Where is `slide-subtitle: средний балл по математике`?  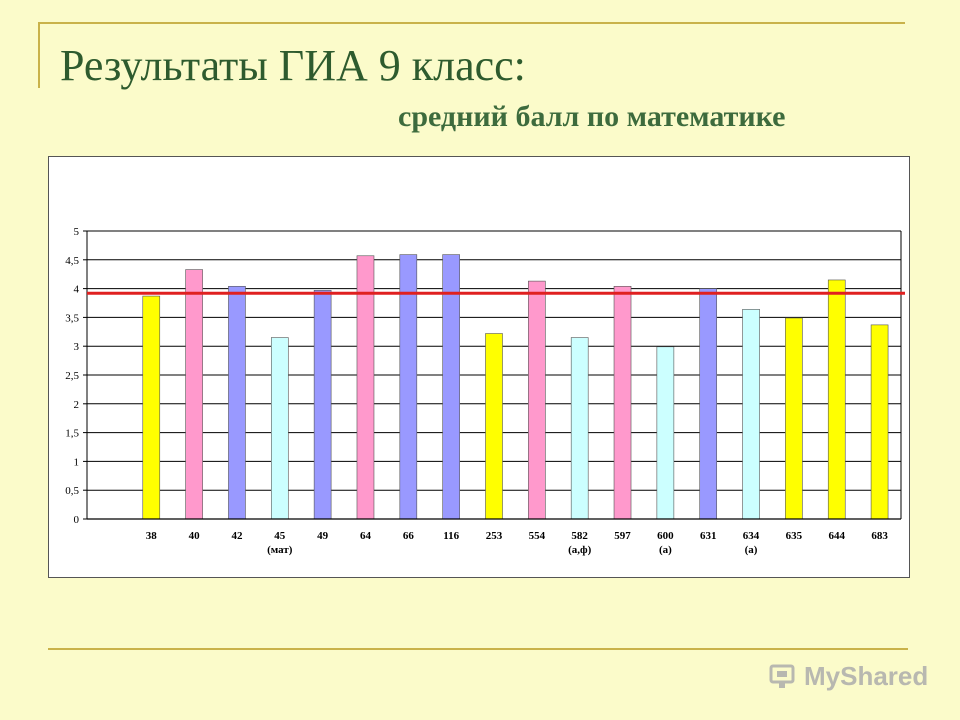 slide-subtitle: средний балл по математике is located at coordinates (592, 116).